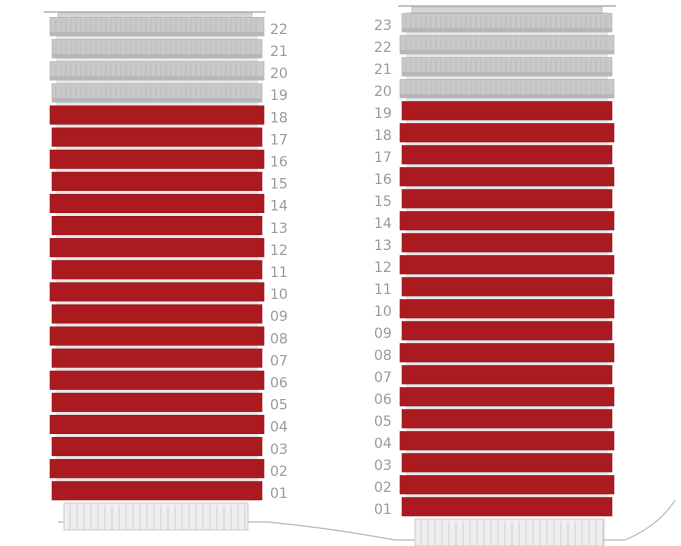 The width and height of the screenshot is (681, 546). Describe the element at coordinates (383, 48) in the screenshot. I see `floor-number-label: 22` at that location.